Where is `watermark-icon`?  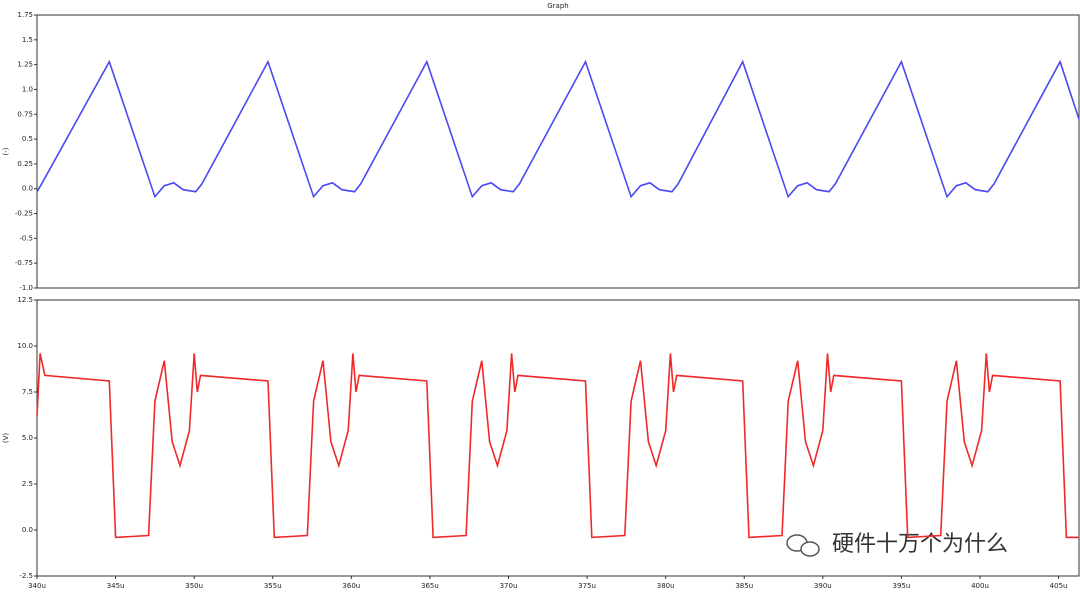
watermark-icon is located at coordinates (803, 545).